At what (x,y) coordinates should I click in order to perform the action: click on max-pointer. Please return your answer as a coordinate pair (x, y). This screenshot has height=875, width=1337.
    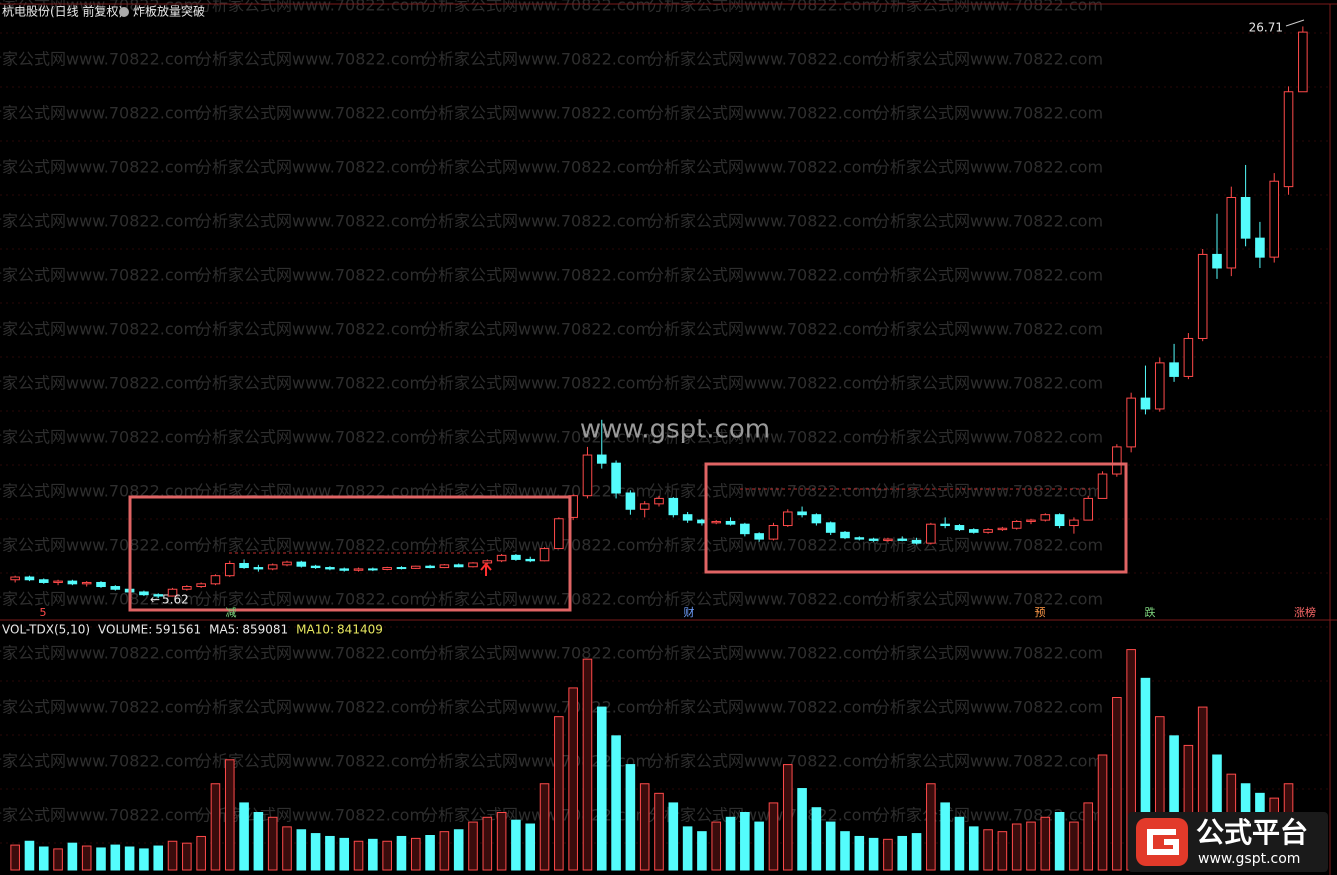
    Looking at the image, I should click on (1295, 23).